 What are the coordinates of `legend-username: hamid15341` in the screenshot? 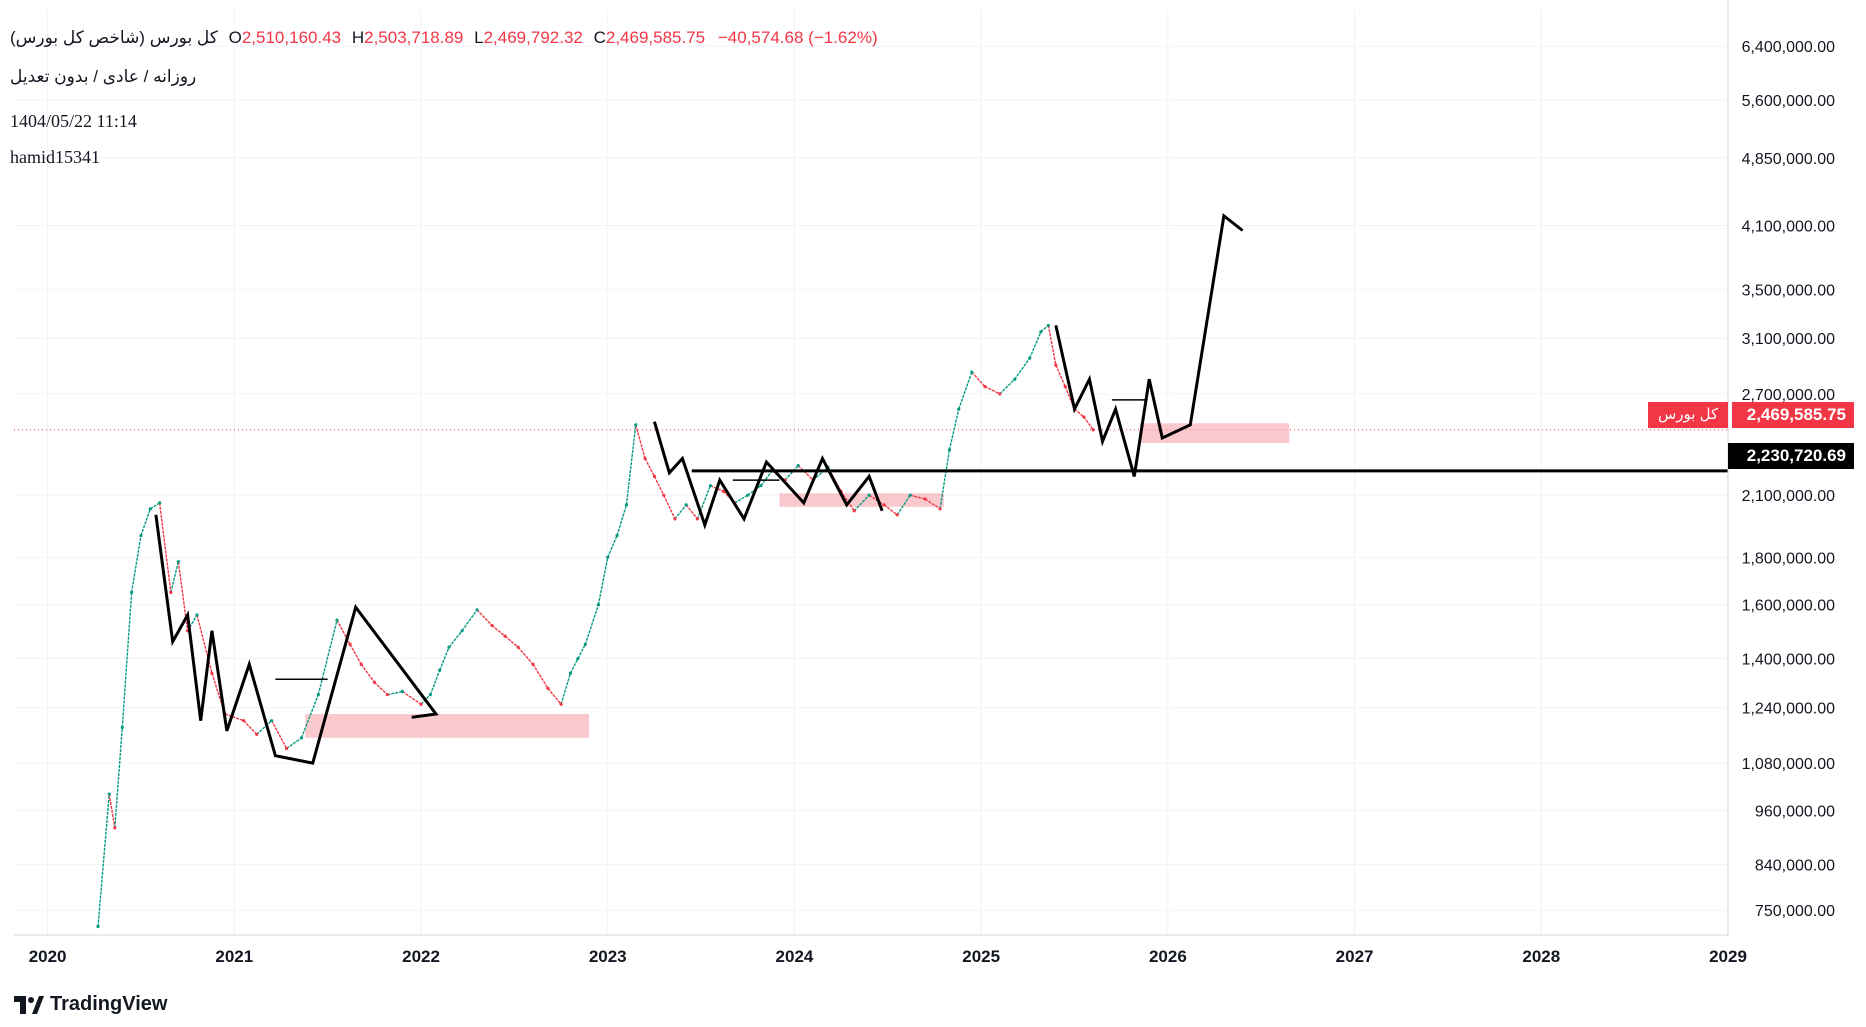 It's located at (55, 157).